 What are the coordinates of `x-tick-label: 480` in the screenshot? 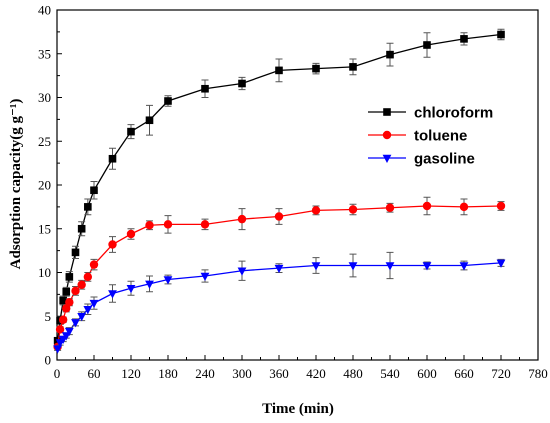 It's located at (353, 373).